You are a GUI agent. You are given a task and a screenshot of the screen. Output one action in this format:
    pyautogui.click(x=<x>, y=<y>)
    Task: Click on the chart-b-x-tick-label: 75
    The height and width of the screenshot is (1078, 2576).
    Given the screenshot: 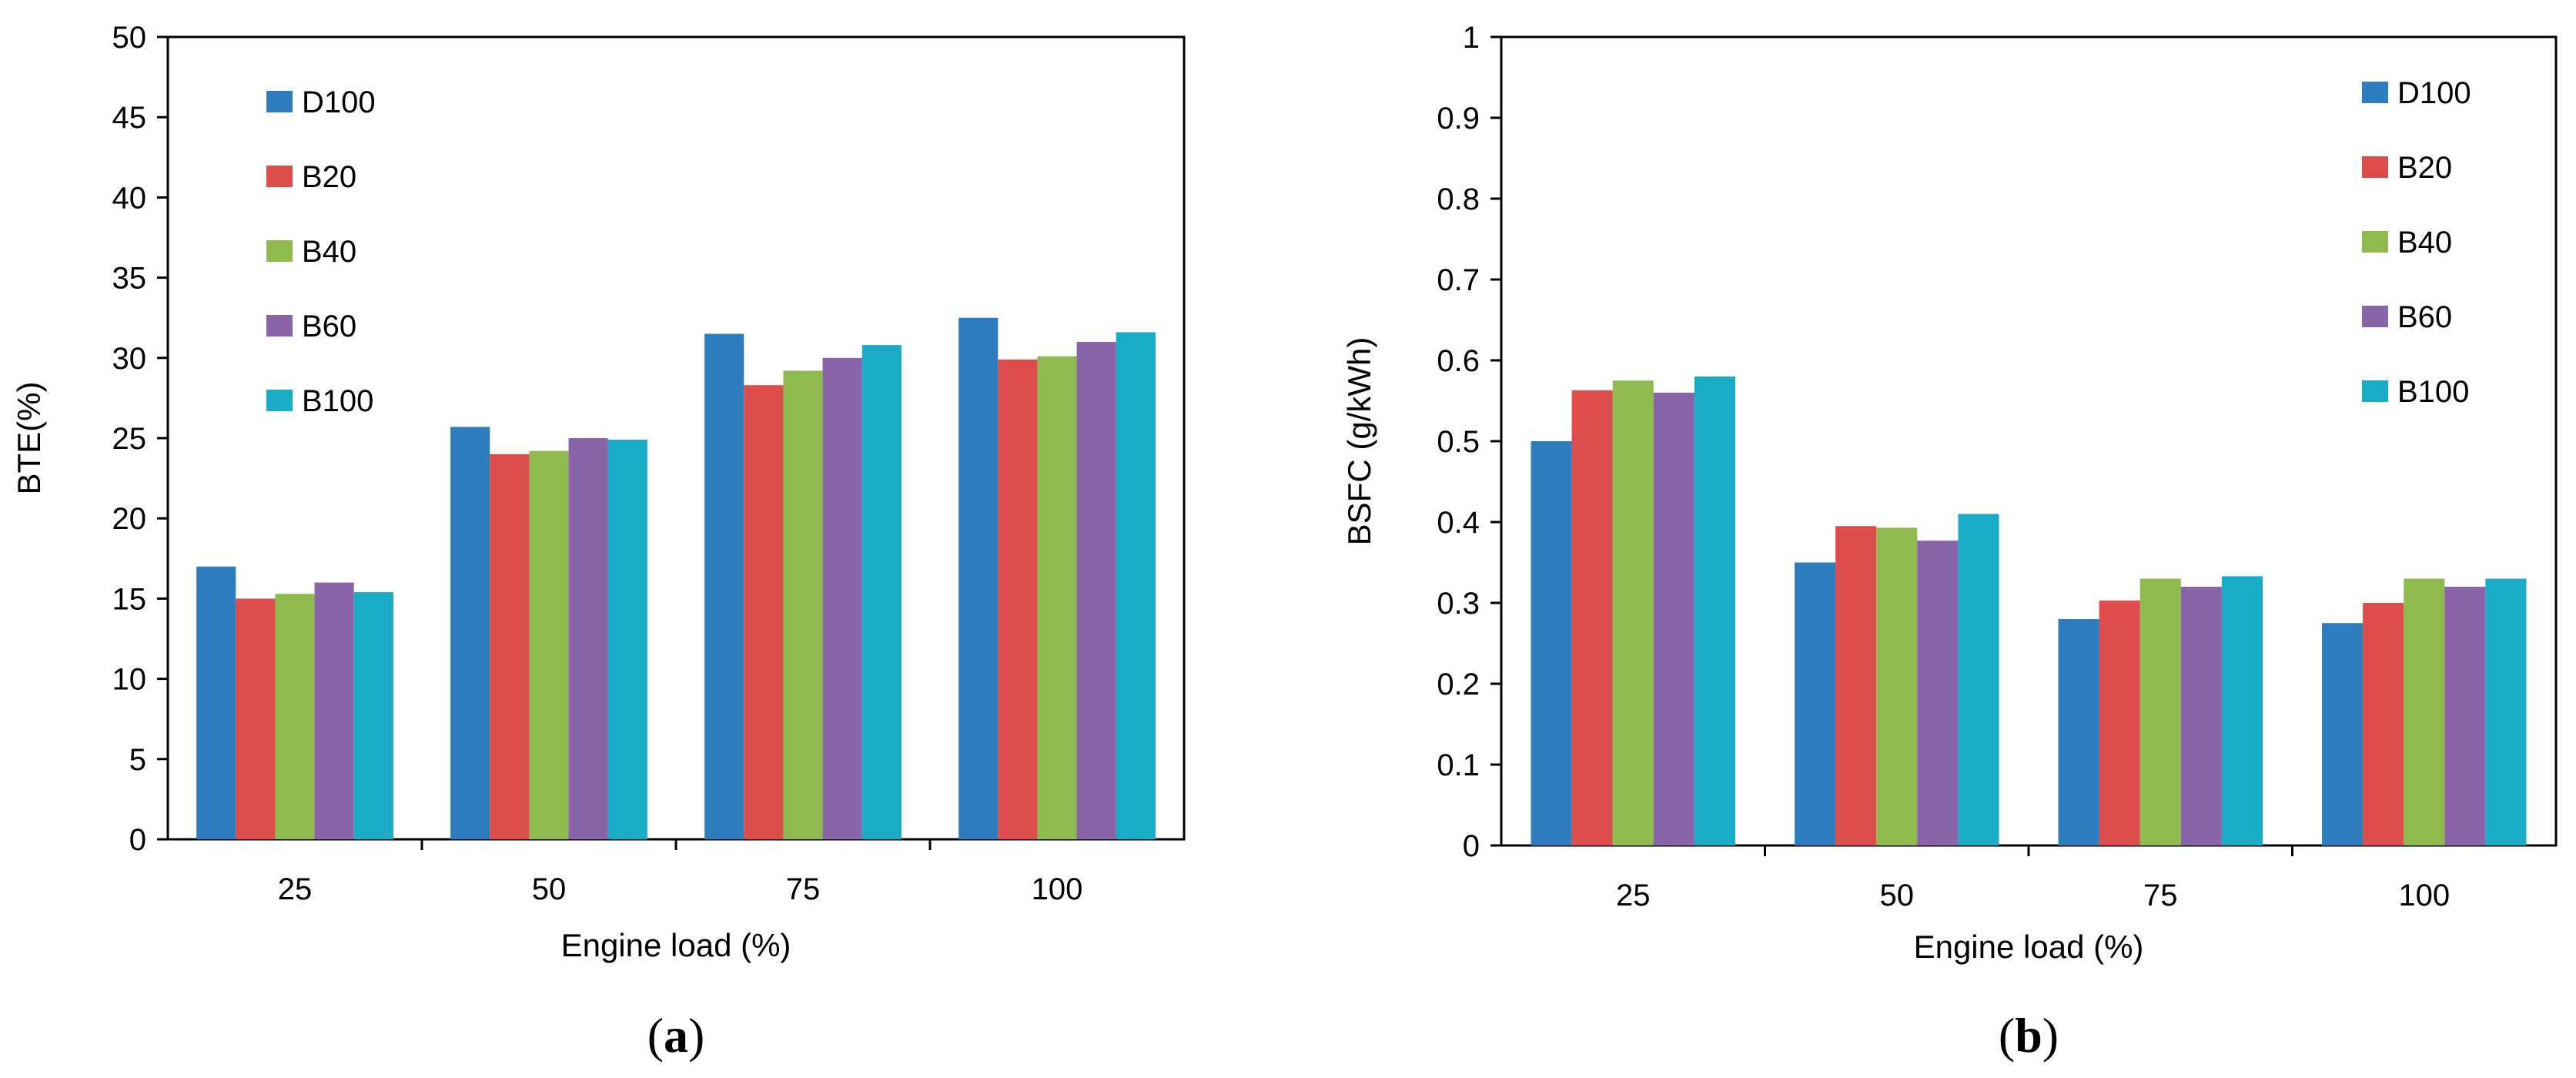 What is the action you would take?
    pyautogui.click(x=2161, y=895)
    